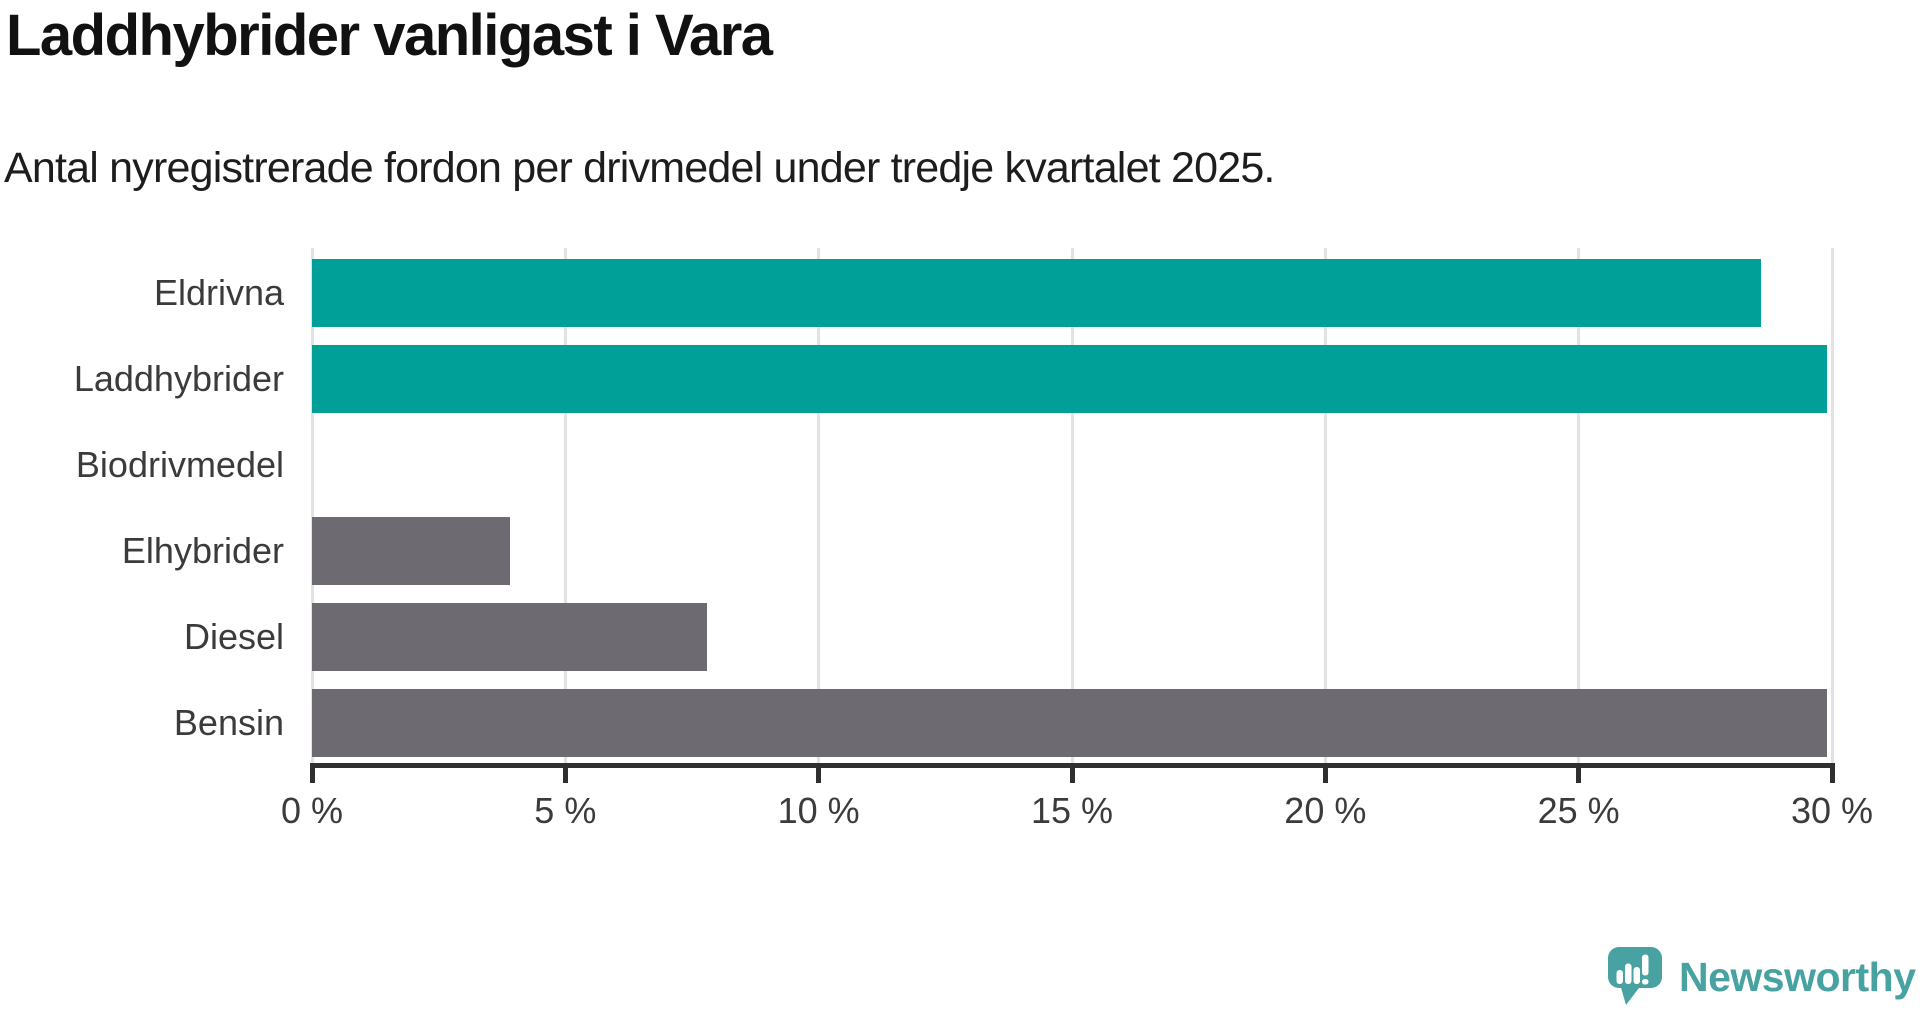 The image size is (1920, 1010). What do you see at coordinates (1832, 810) in the screenshot?
I see `x-tick-label: 30 %` at bounding box center [1832, 810].